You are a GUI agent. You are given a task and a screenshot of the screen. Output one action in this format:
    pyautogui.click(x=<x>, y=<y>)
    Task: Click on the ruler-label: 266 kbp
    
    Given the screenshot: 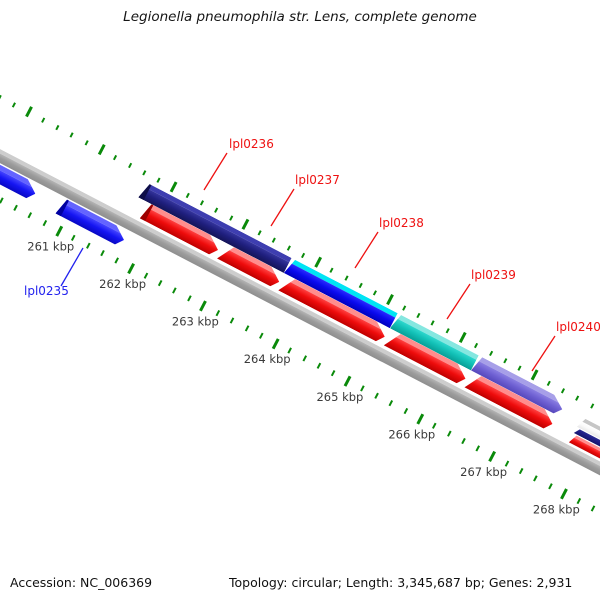 What is the action you would take?
    pyautogui.click(x=412, y=434)
    